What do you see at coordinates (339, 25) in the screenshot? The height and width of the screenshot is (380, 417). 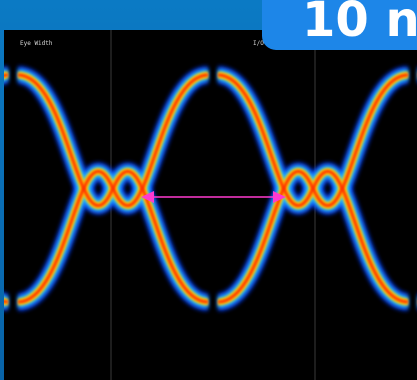 I see `title-badge: 10 n` at bounding box center [339, 25].